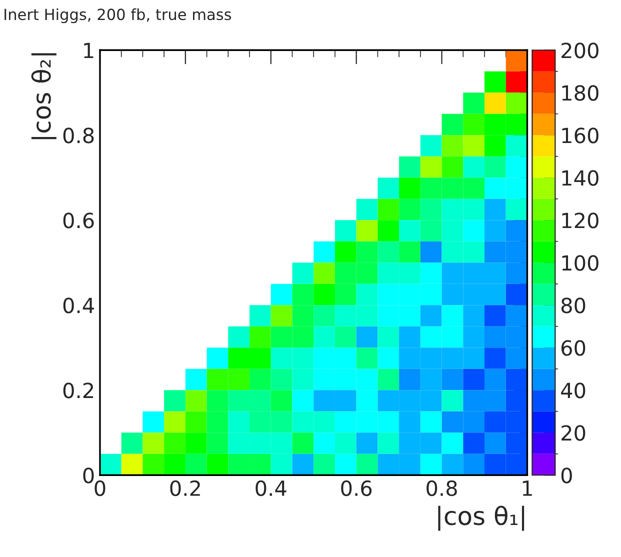 This screenshot has width=621, height=557. I want to click on color-bar-label: 100, so click(580, 263).